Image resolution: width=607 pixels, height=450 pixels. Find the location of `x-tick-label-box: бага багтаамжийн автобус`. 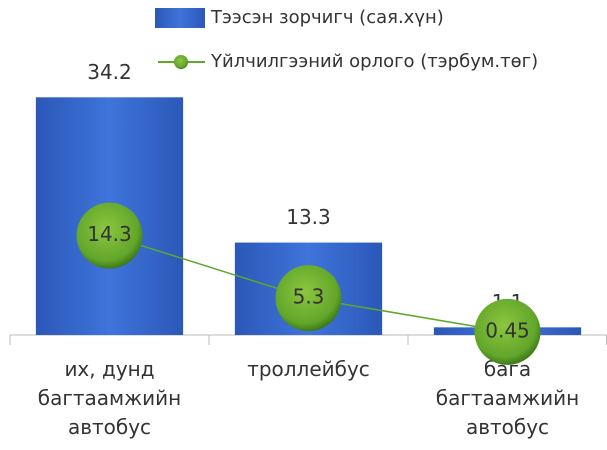

x-tick-label-box: бага багтаамжийн автобус is located at coordinates (507, 398).